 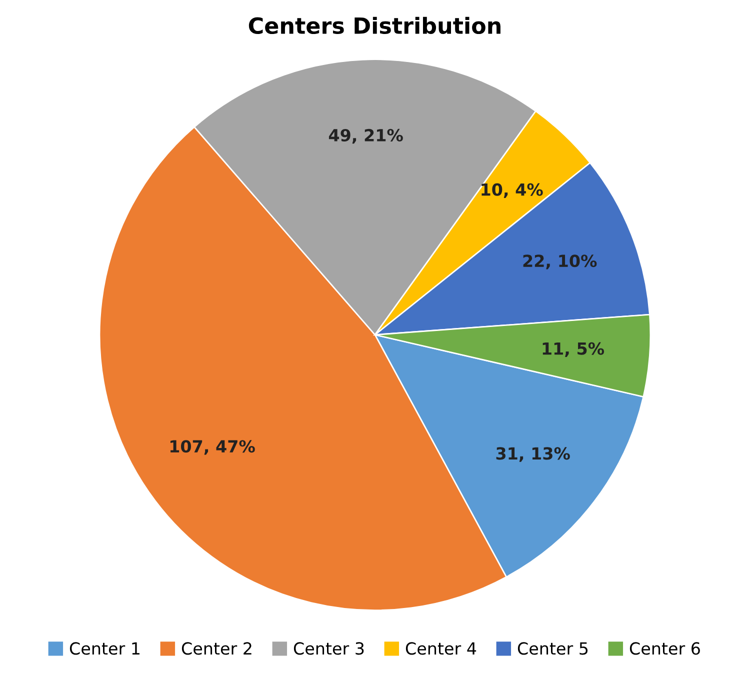 What do you see at coordinates (560, 262) in the screenshot?
I see `data-label: 22, 10%` at bounding box center [560, 262].